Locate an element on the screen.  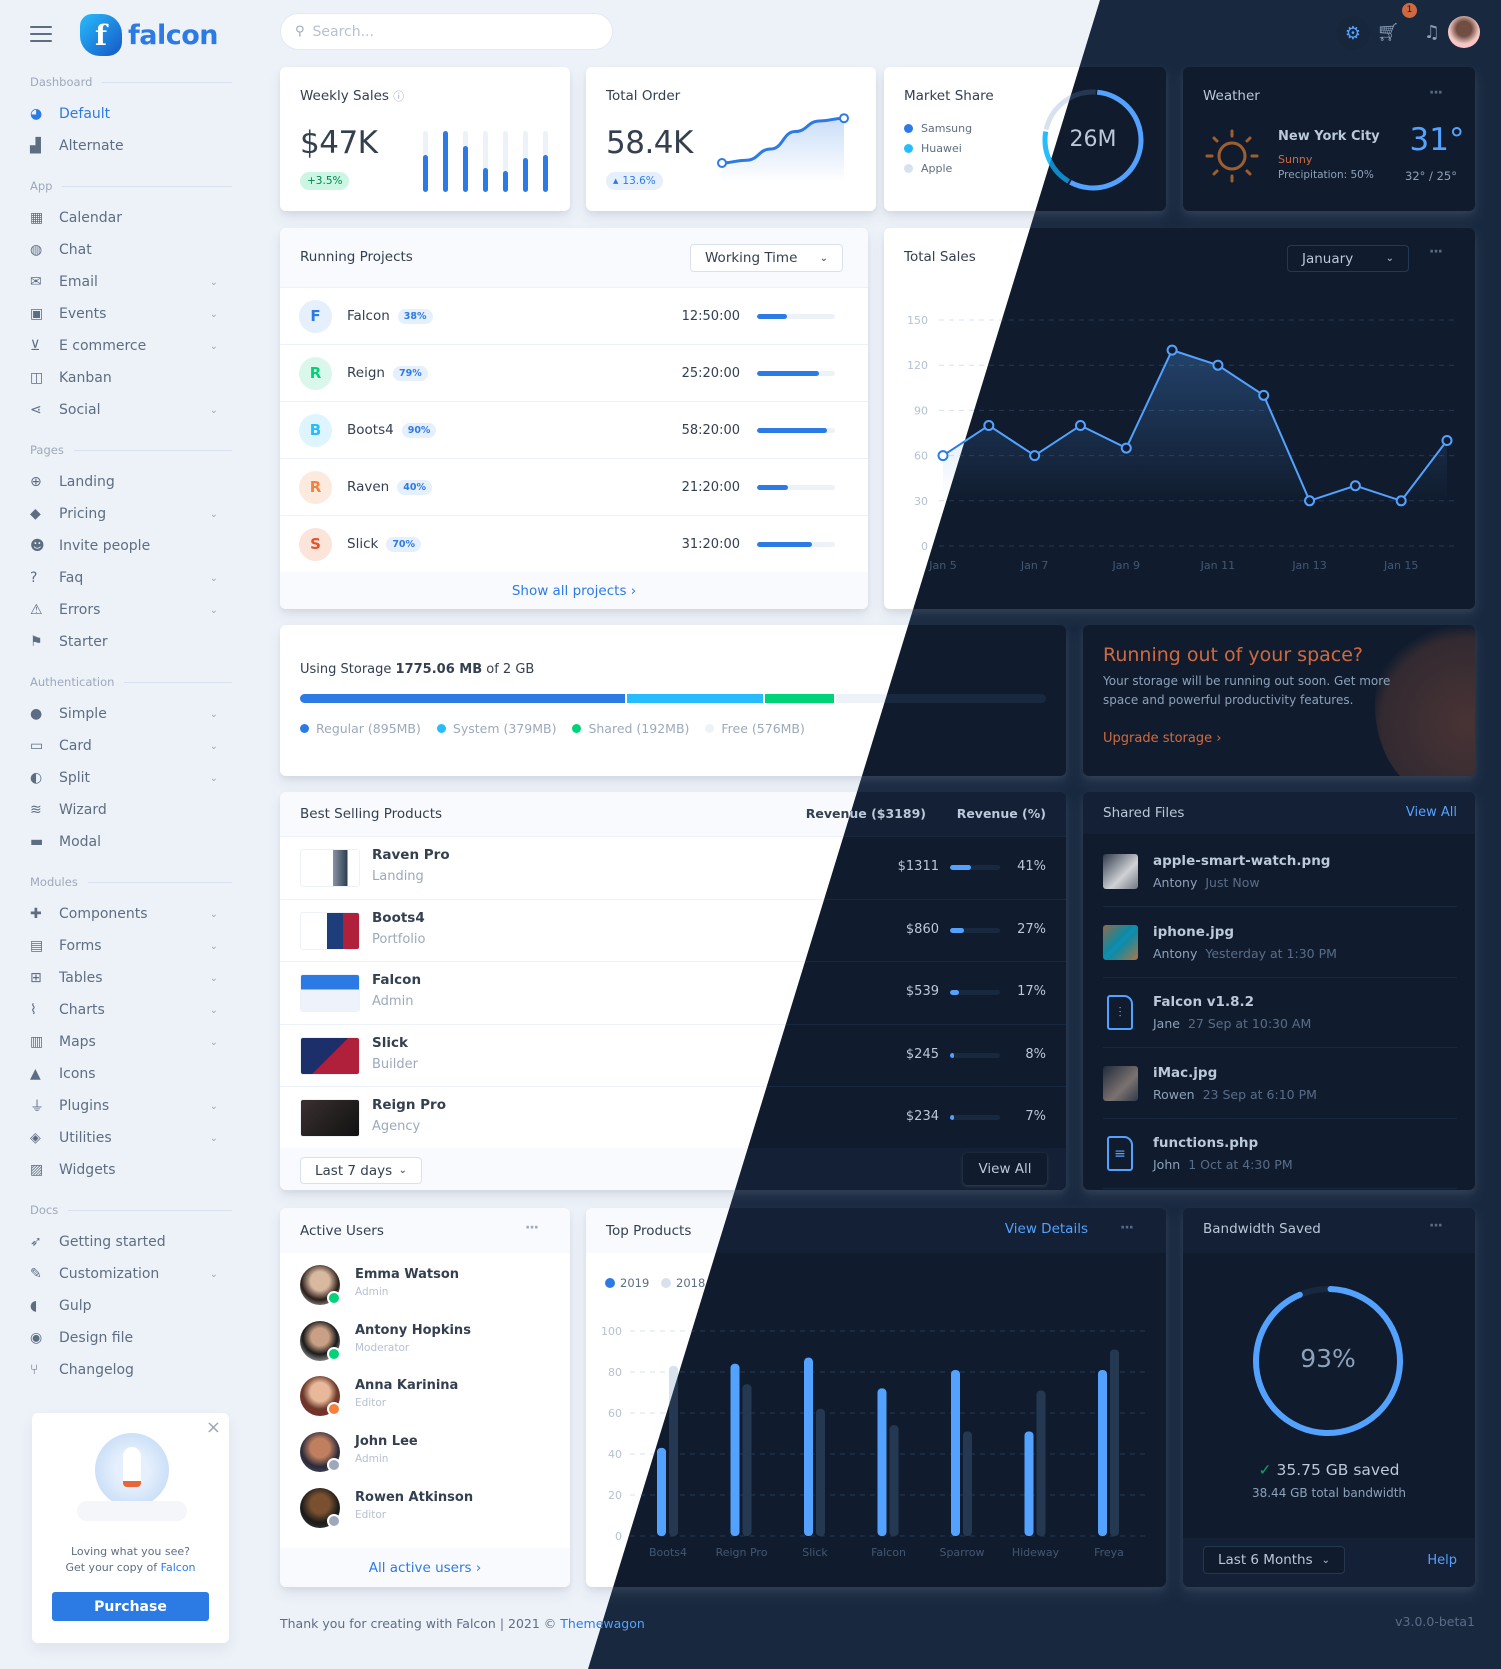
all-active-users-link: All active users › is located at coordinates (425, 1567).